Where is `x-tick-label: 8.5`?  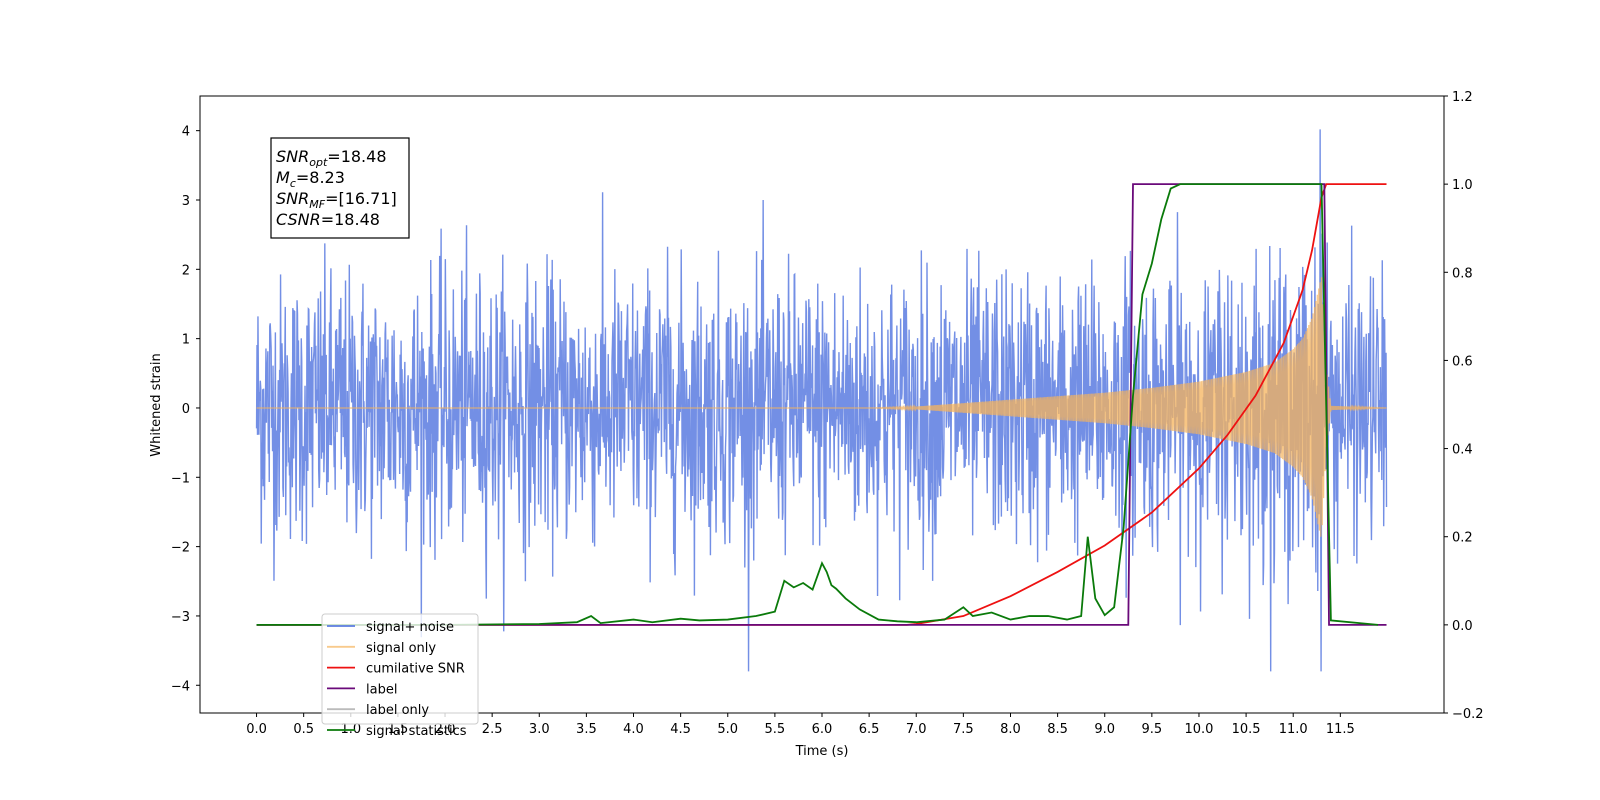
x-tick-label: 8.5 is located at coordinates (1057, 729).